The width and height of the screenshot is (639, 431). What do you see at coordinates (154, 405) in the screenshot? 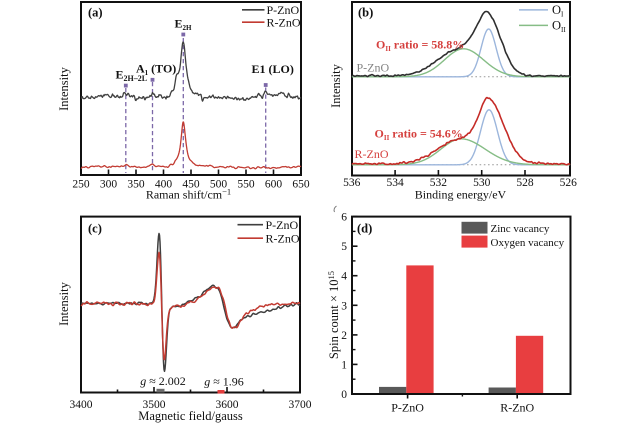
I see `svg-text: 3500` at bounding box center [154, 405].